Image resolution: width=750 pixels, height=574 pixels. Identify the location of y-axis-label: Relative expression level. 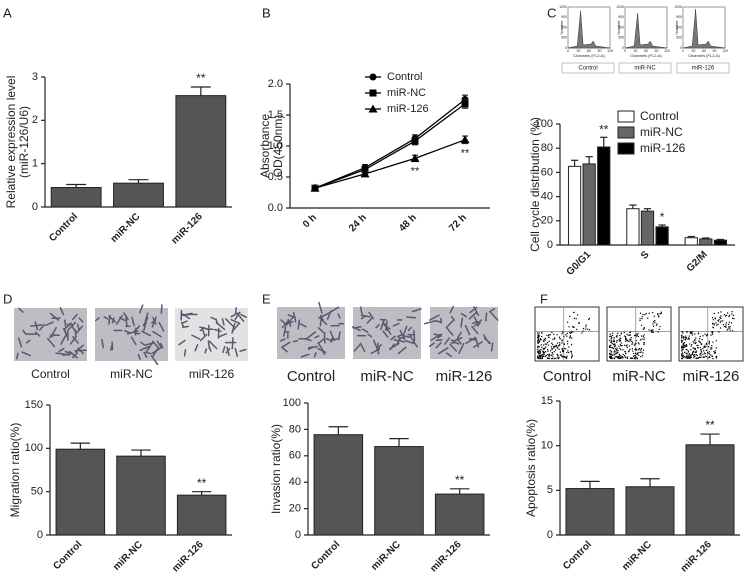
(11, 142).